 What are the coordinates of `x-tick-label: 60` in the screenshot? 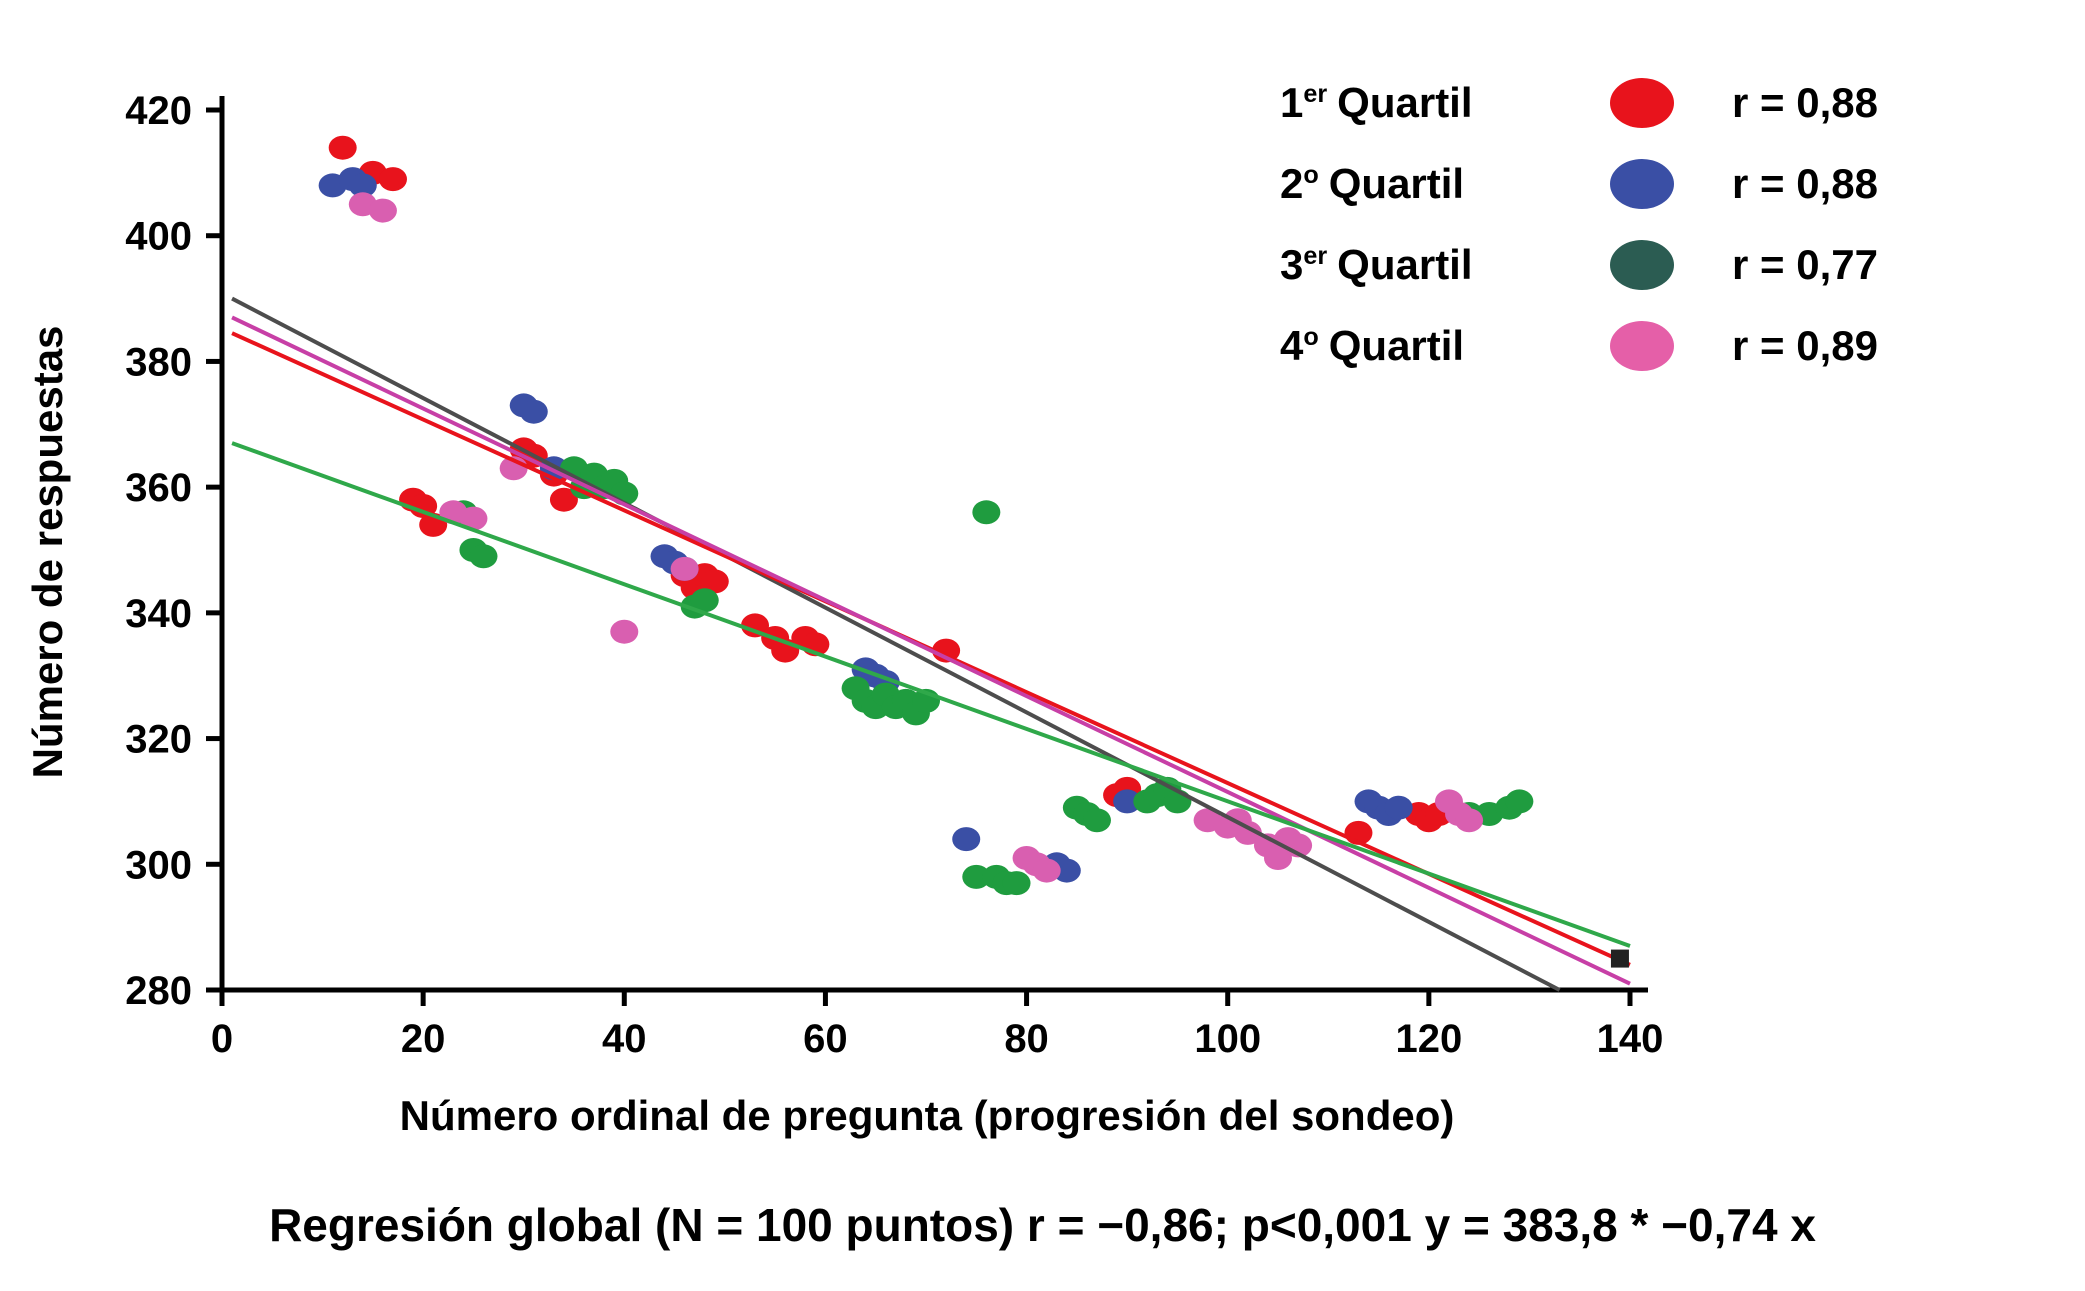 It's located at (825, 1039).